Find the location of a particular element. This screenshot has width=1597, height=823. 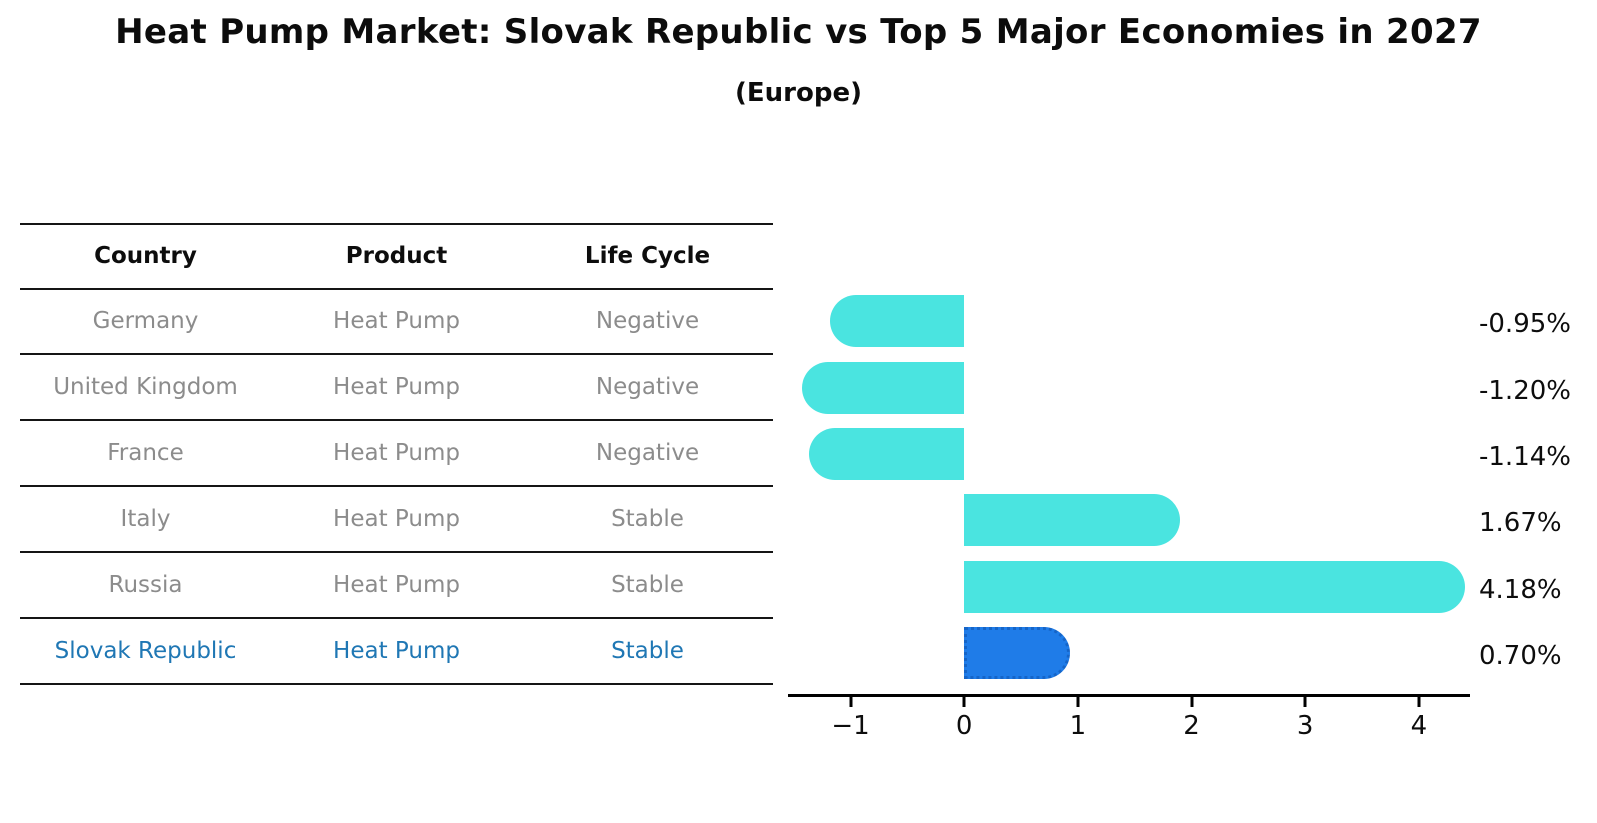

country-cell: France is located at coordinates (145, 453).